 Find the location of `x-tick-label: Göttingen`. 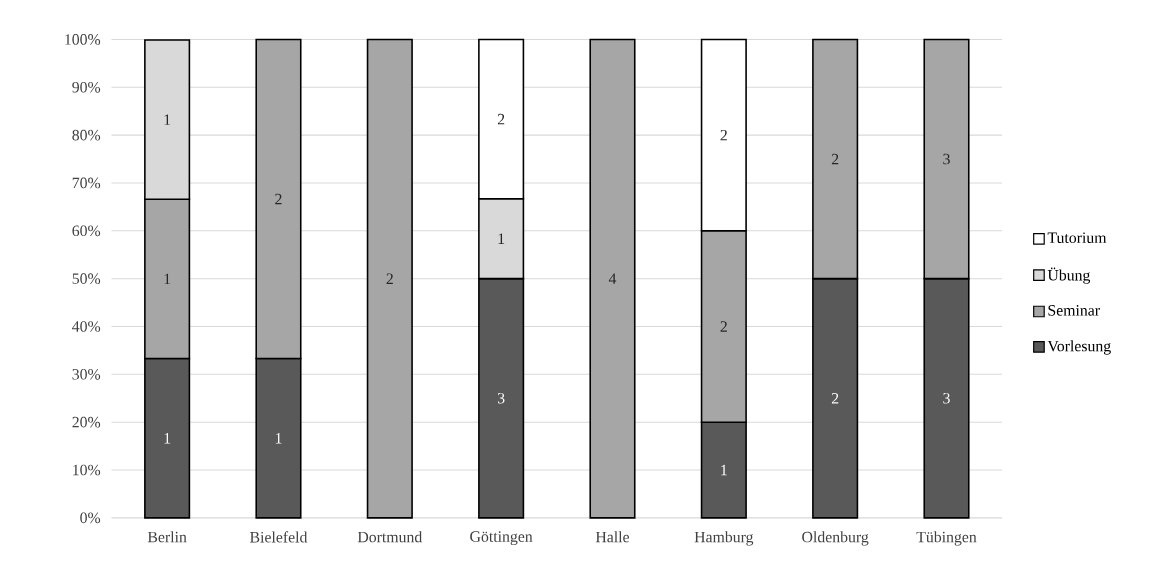

x-tick-label: Göttingen is located at coordinates (501, 538).